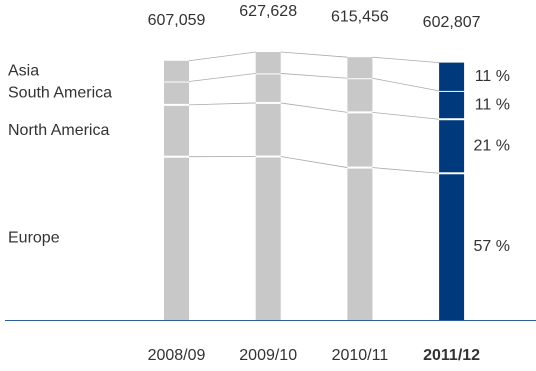 The height and width of the screenshot is (371, 536). I want to click on x-tick-label: 2010/11, so click(360, 355).